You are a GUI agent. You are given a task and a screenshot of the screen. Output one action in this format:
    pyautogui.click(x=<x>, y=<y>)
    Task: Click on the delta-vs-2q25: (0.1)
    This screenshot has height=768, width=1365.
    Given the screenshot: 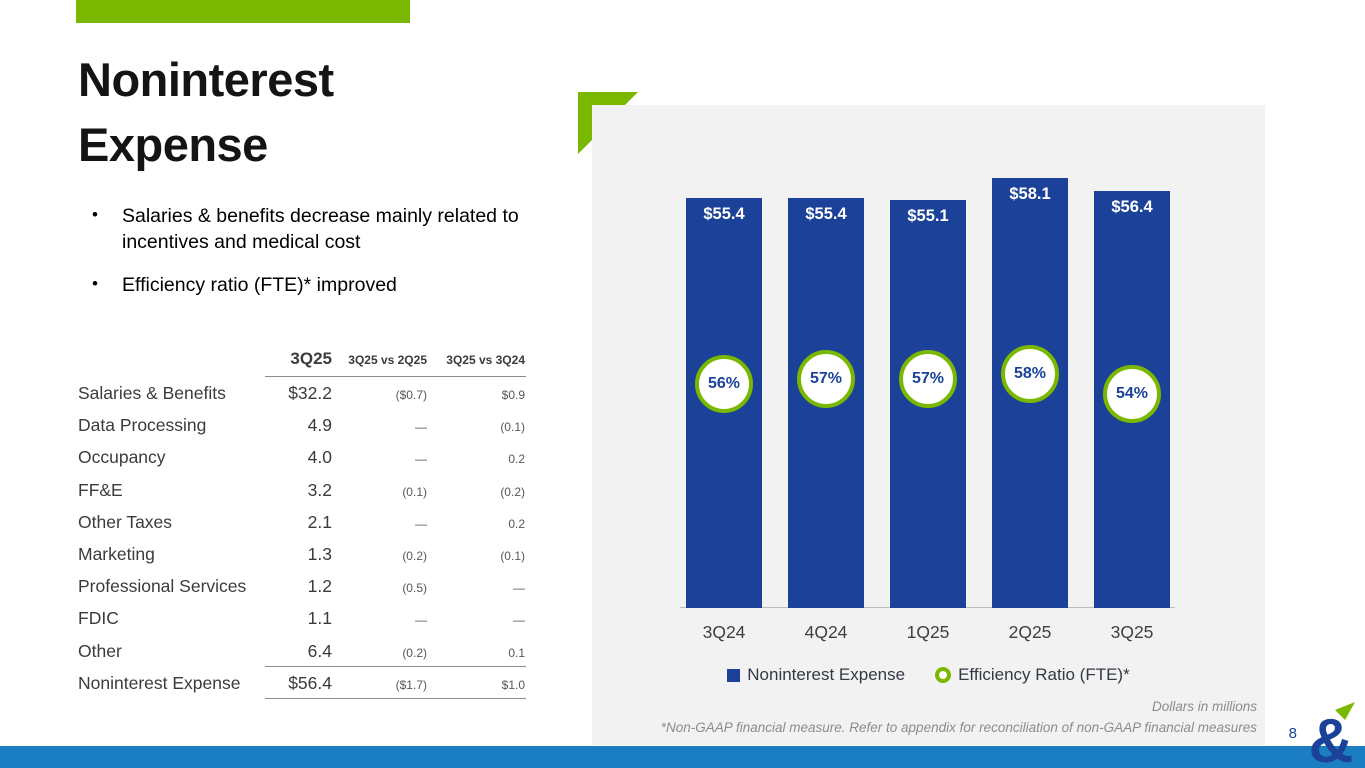 What is the action you would take?
    pyautogui.click(x=414, y=491)
    